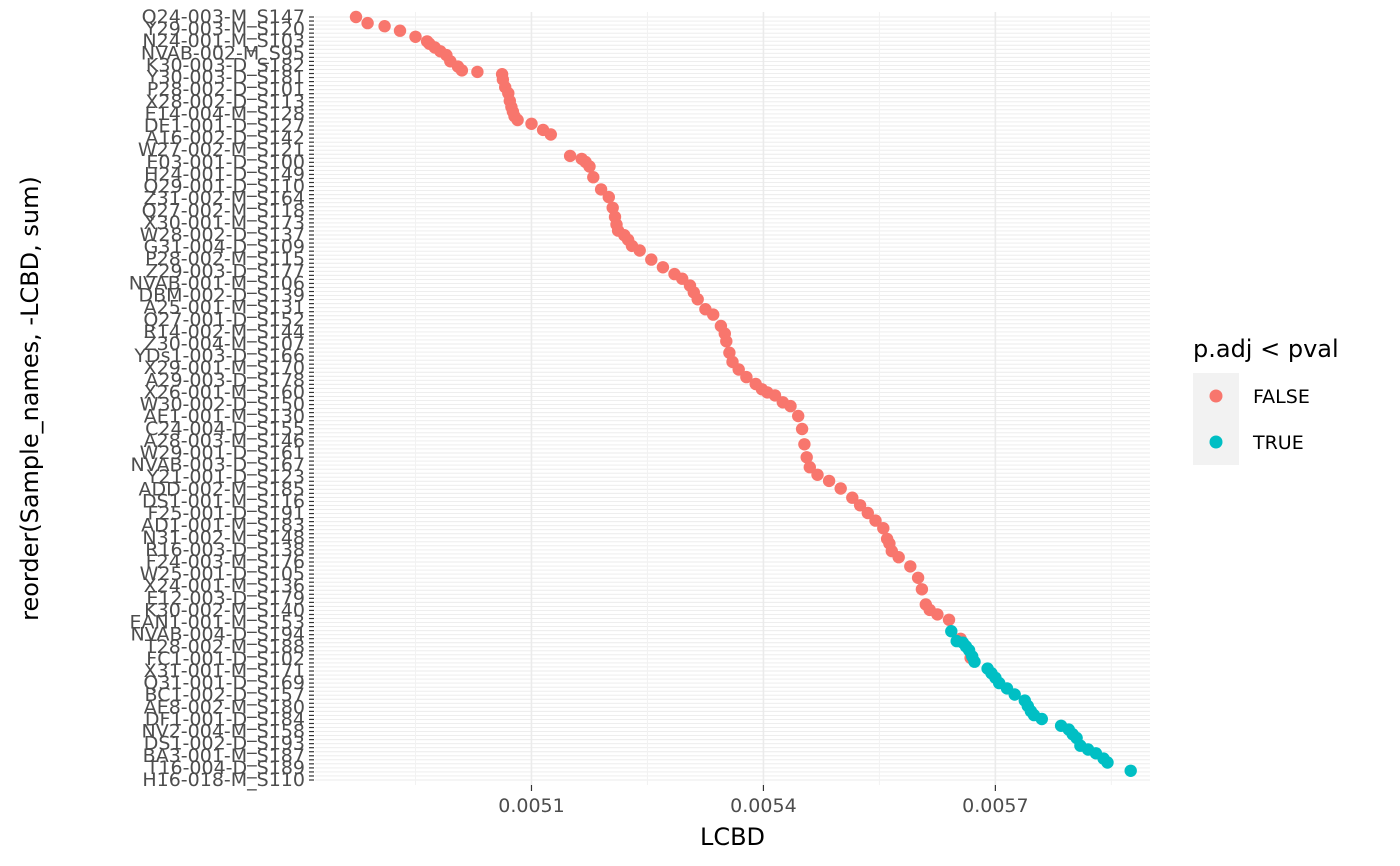 The image size is (1400, 866). Describe the element at coordinates (224, 707) in the screenshot. I see `y-tick-label: AE8-002-M_S180` at that location.